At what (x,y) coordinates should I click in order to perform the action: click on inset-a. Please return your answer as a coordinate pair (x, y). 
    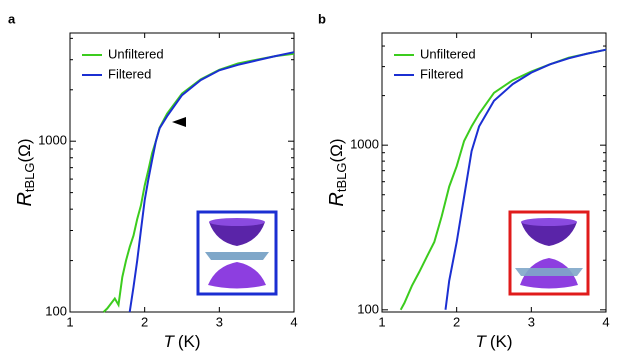
    Looking at the image, I should click on (237, 253).